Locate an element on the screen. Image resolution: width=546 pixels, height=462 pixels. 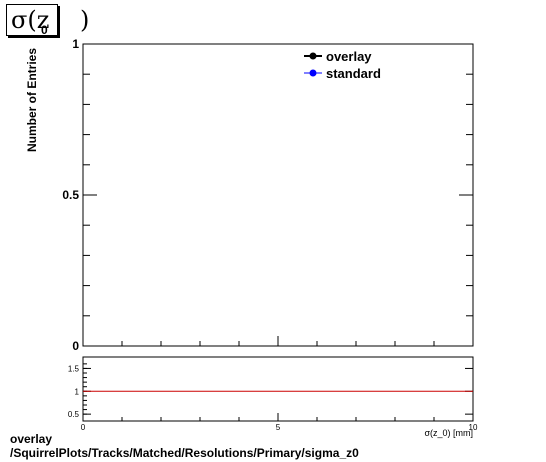
ratio-y-tick-label: 0.5 is located at coordinates (74, 414).